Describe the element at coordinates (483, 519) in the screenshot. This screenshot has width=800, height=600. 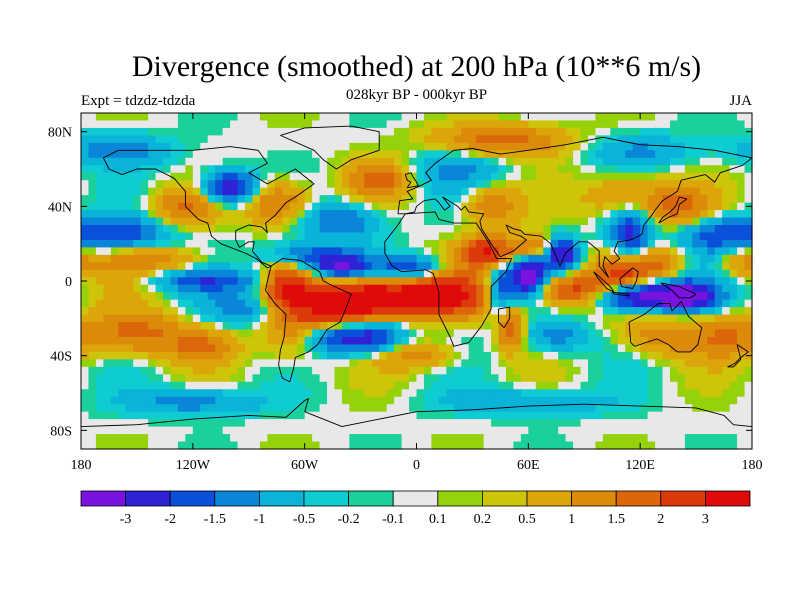
I see `colorbar-label: 0.2` at that location.